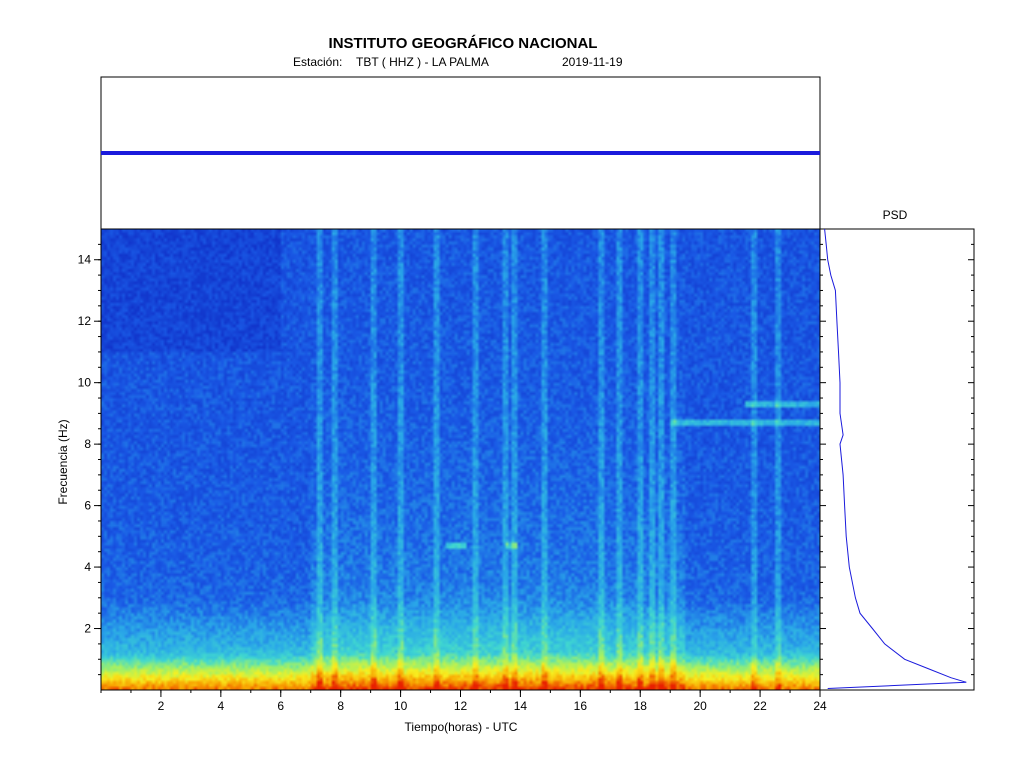  What do you see at coordinates (89, 459) in the screenshot?
I see `y-axis: 2 4 6 8 10 12 14` at bounding box center [89, 459].